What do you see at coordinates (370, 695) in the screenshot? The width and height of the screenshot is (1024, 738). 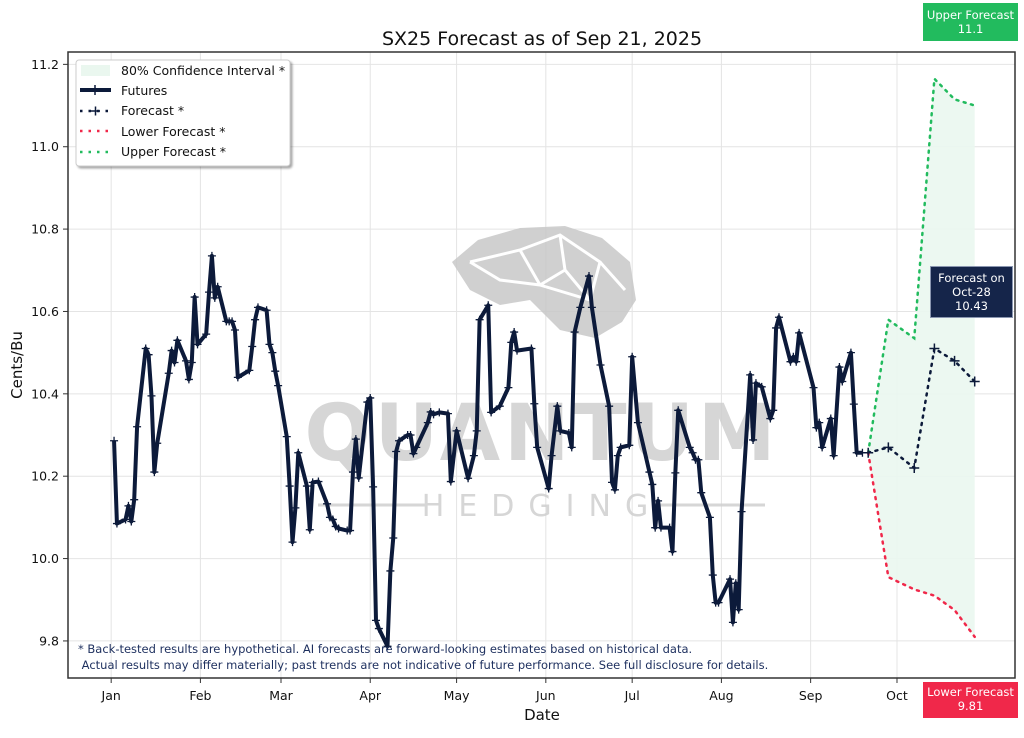 I see `x-tick-label: Apr` at bounding box center [370, 695].